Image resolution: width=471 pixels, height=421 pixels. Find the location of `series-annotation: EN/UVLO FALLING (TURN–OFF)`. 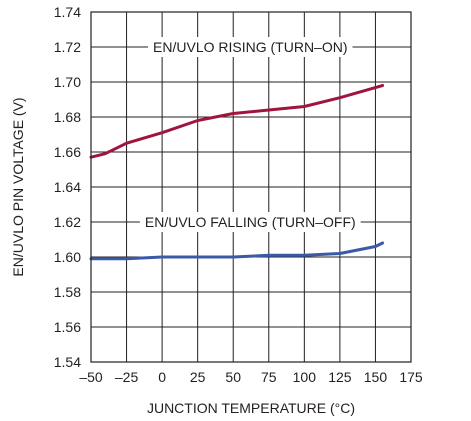

series-annotation: EN/UVLO FALLING (TURN–OFF) is located at coordinates (250, 222).